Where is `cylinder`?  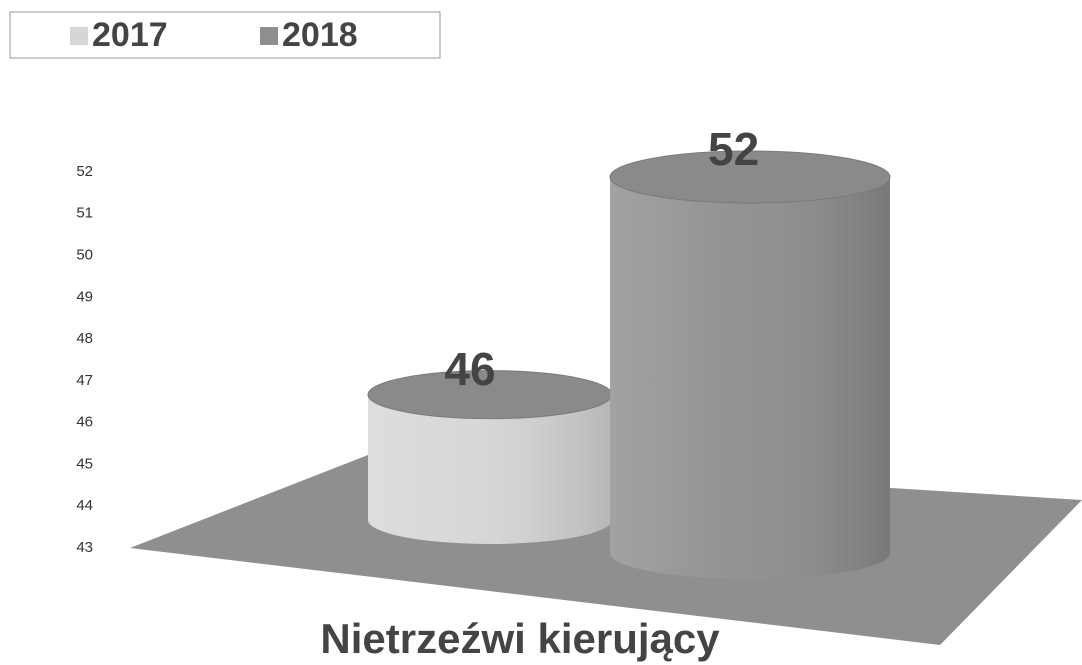
cylinder is located at coordinates (490, 457).